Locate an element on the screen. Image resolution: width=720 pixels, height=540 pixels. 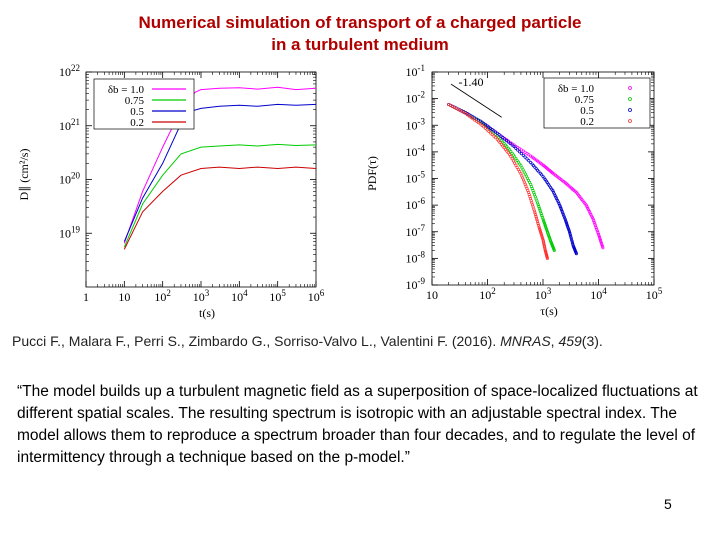
legend-label-0.75: 0.75 is located at coordinates (135, 101).